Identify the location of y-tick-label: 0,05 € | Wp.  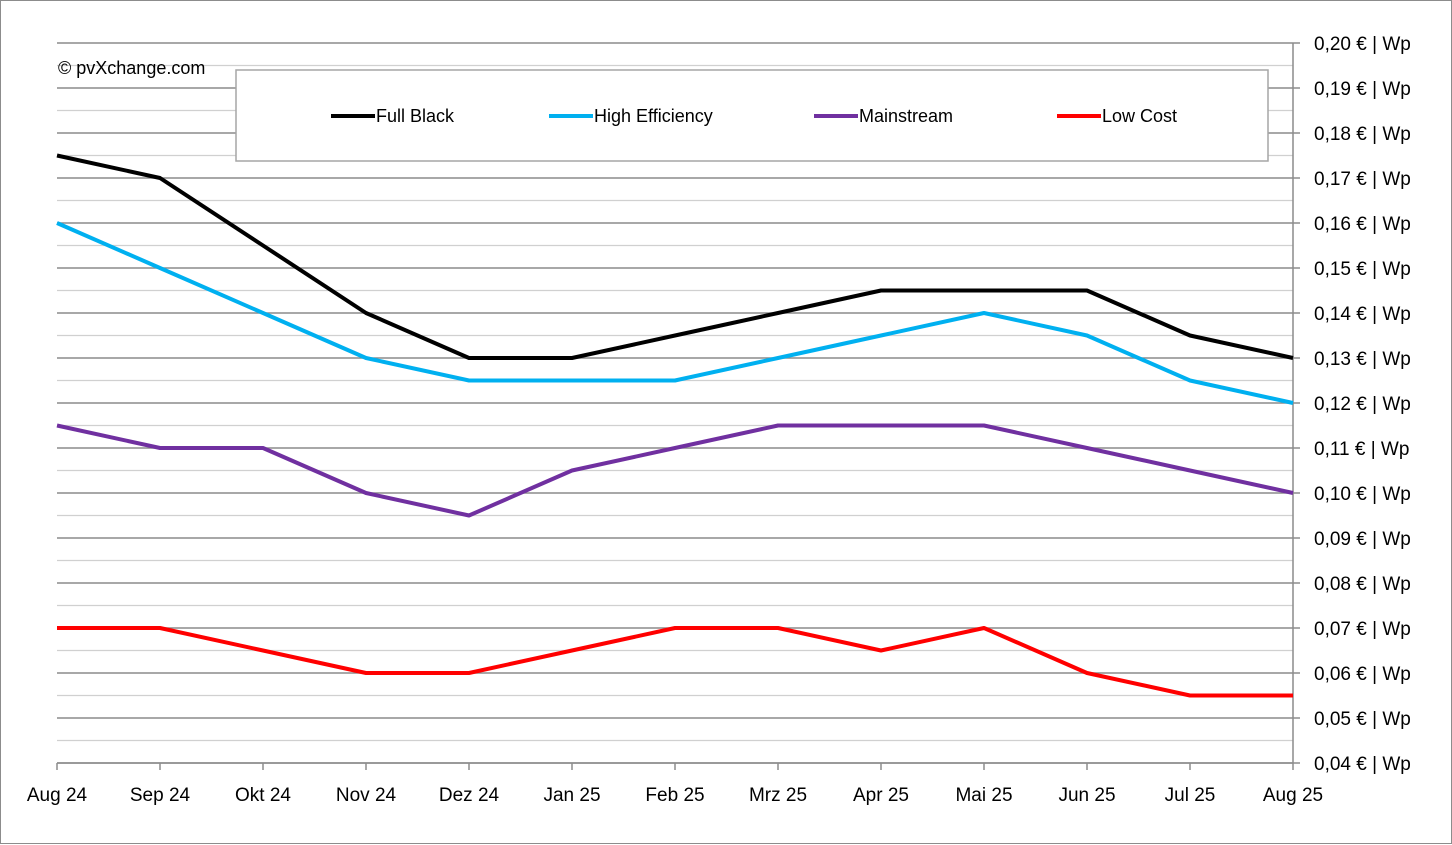
(1362, 719).